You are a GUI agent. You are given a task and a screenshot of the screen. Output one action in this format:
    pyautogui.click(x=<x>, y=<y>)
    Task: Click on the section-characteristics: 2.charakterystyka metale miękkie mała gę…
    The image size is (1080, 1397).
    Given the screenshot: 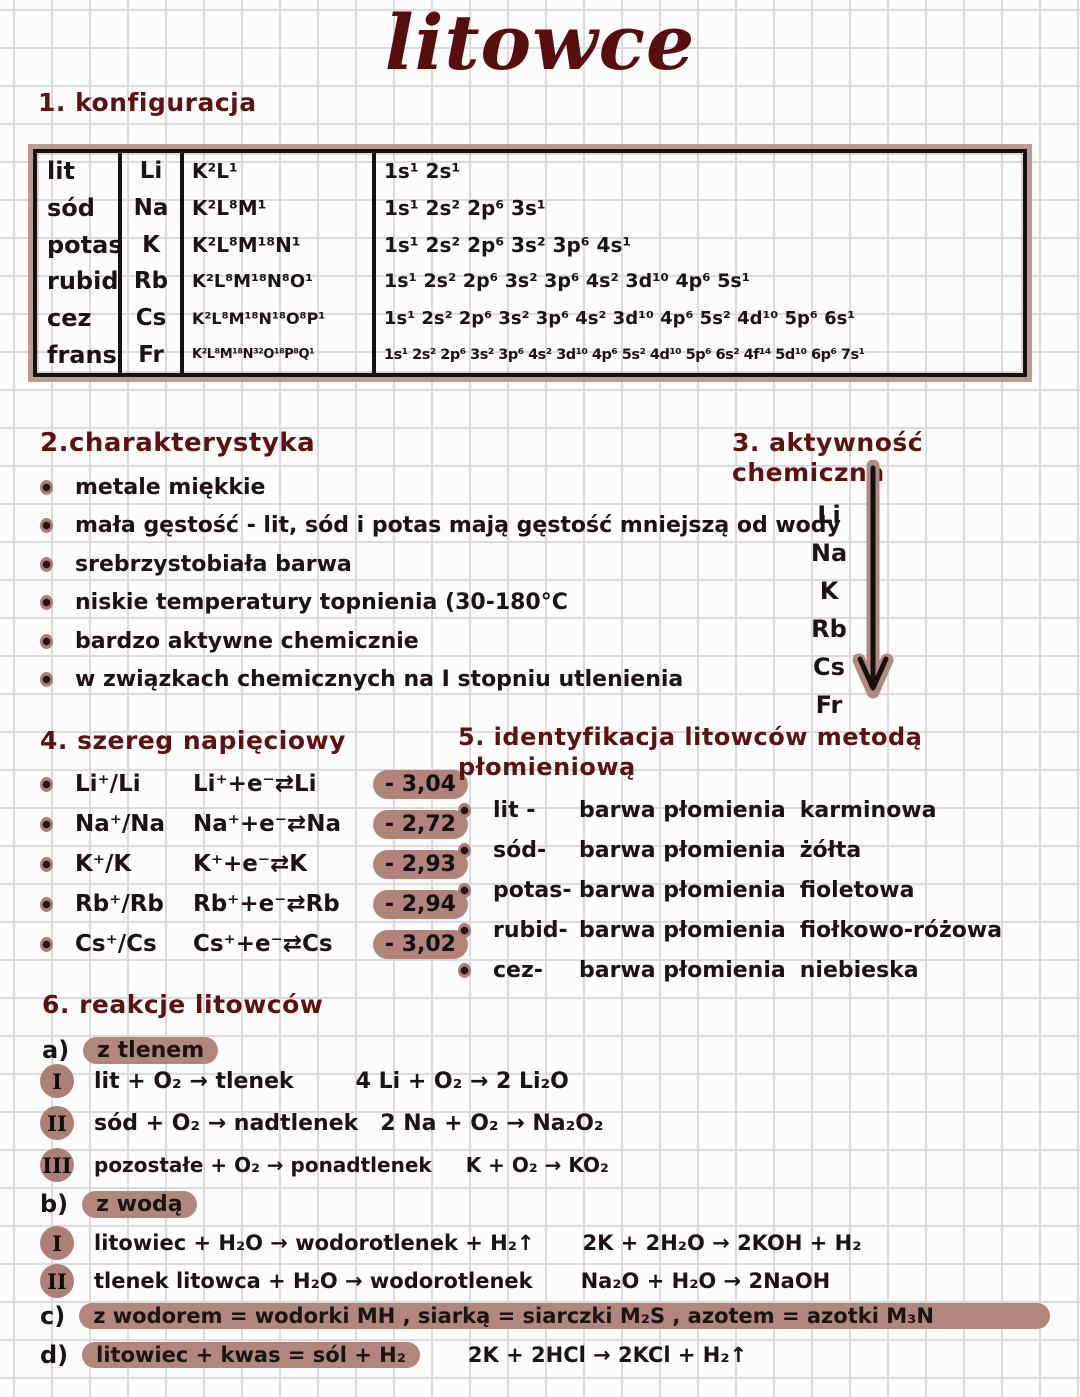 What is the action you would take?
    pyautogui.click(x=440, y=563)
    